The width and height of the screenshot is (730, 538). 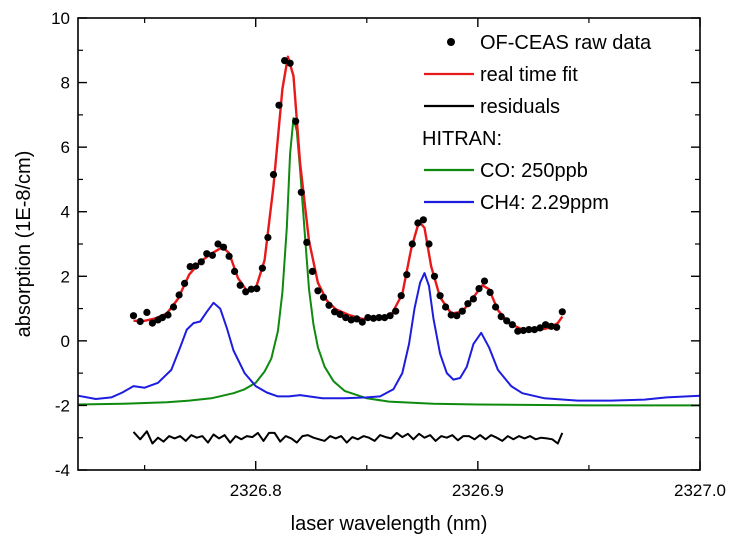 I want to click on y-tick-label-6: 8, so click(x=65, y=83).